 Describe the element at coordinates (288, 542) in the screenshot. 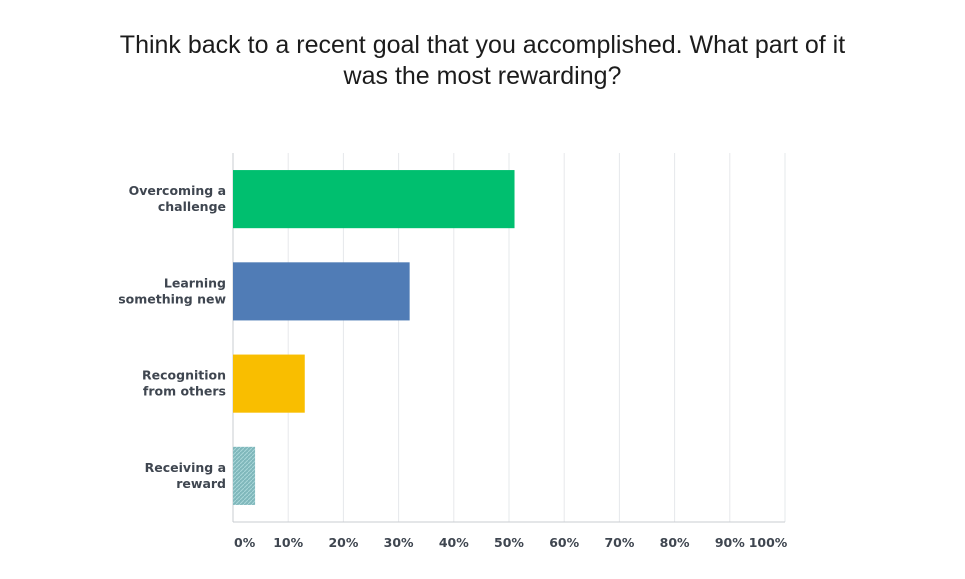

I see `x-tick-label: 10%` at that location.